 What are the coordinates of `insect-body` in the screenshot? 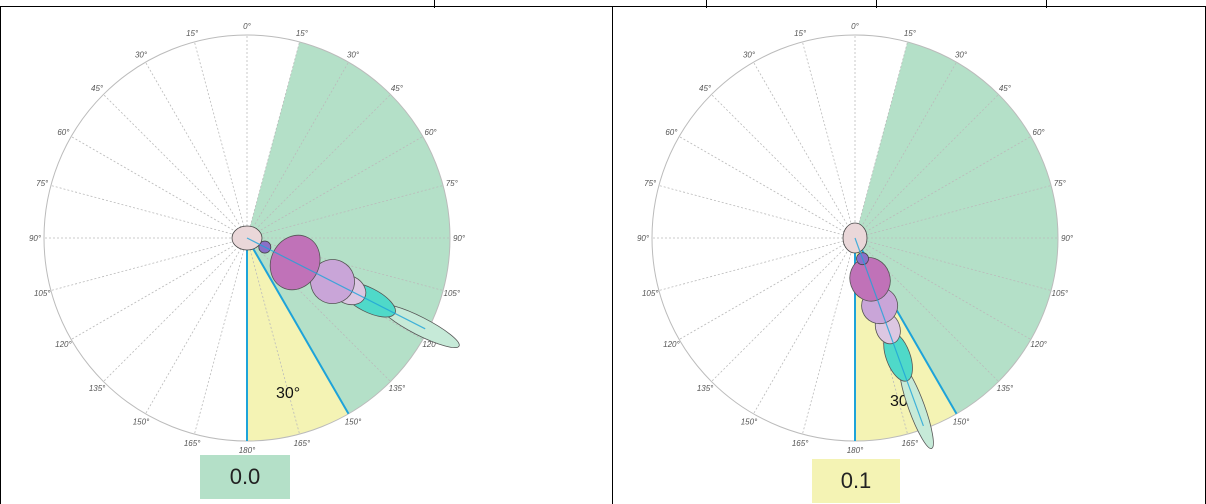 It's located at (345, 286).